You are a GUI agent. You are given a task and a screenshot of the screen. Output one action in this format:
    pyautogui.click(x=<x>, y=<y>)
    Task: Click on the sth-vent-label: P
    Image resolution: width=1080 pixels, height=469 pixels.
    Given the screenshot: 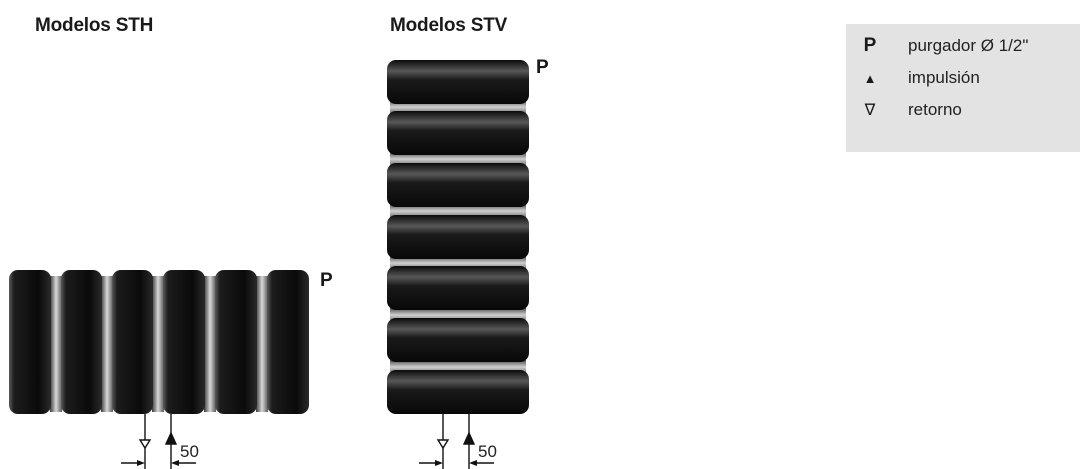 What is the action you would take?
    pyautogui.click(x=326, y=280)
    